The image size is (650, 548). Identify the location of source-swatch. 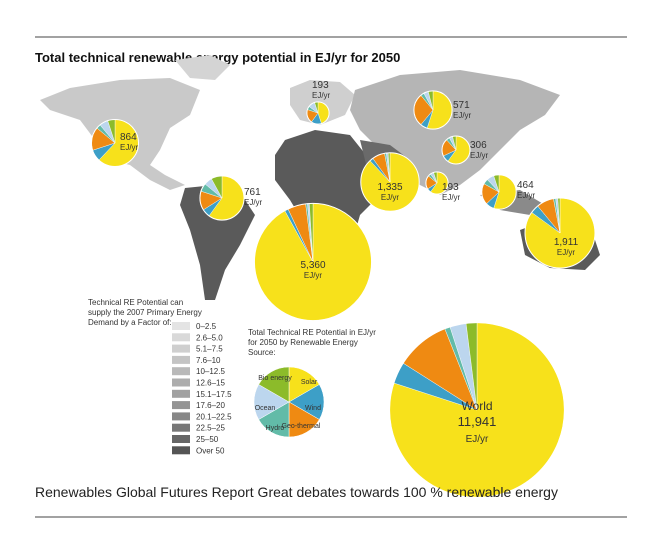
(274, 384).